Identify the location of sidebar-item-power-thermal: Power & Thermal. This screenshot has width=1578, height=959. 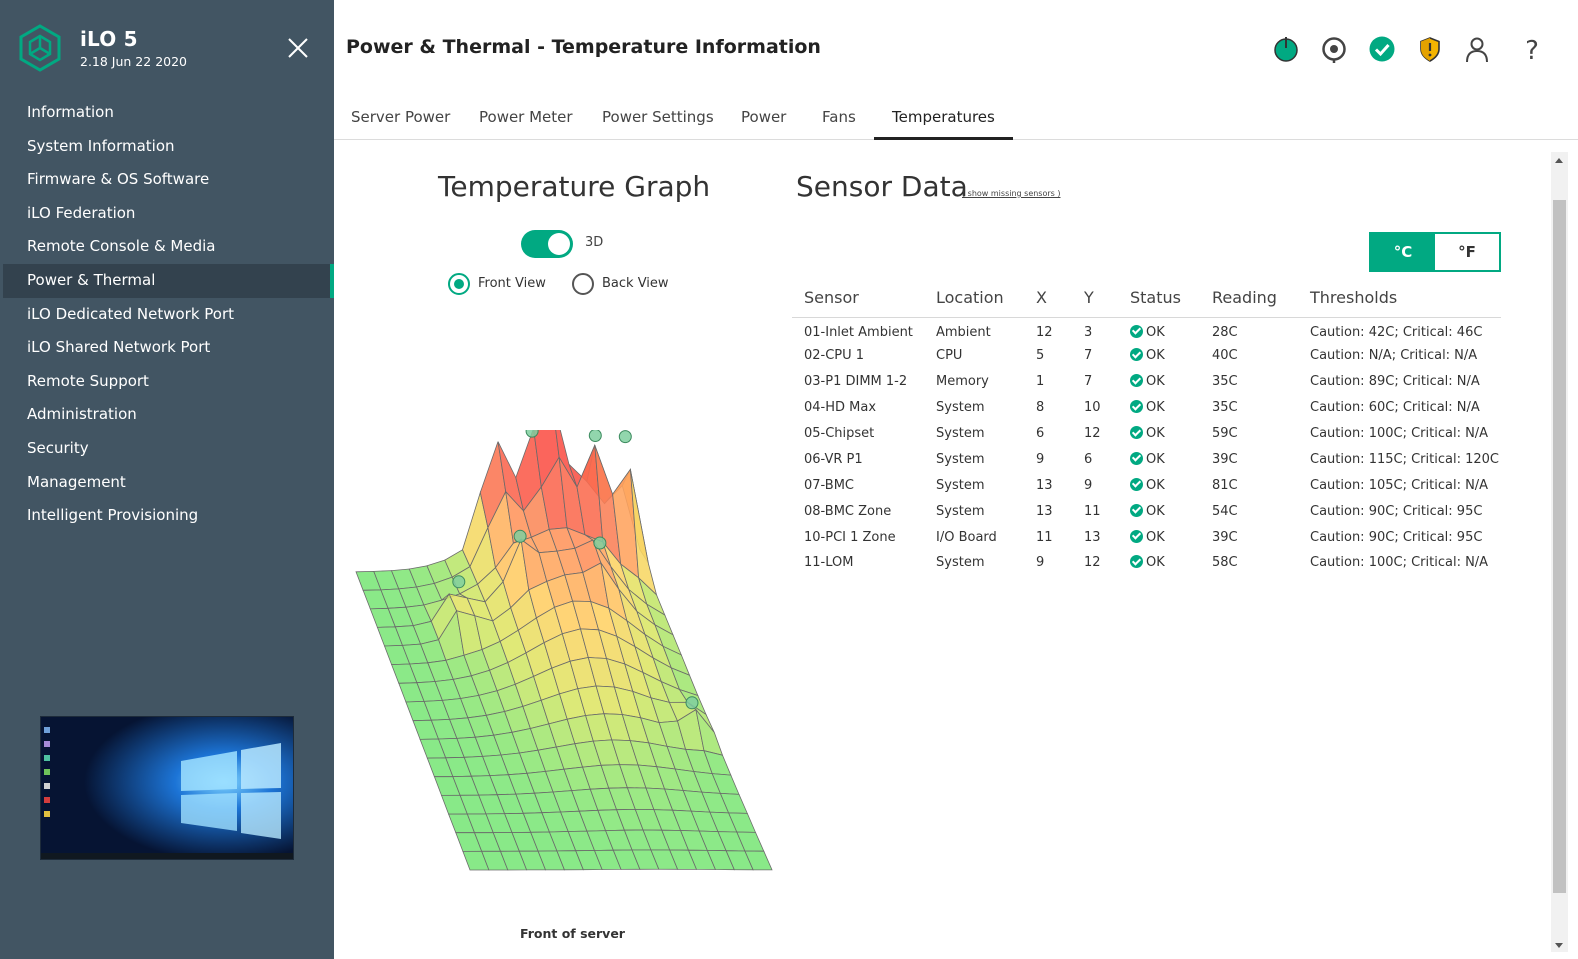
(168, 280).